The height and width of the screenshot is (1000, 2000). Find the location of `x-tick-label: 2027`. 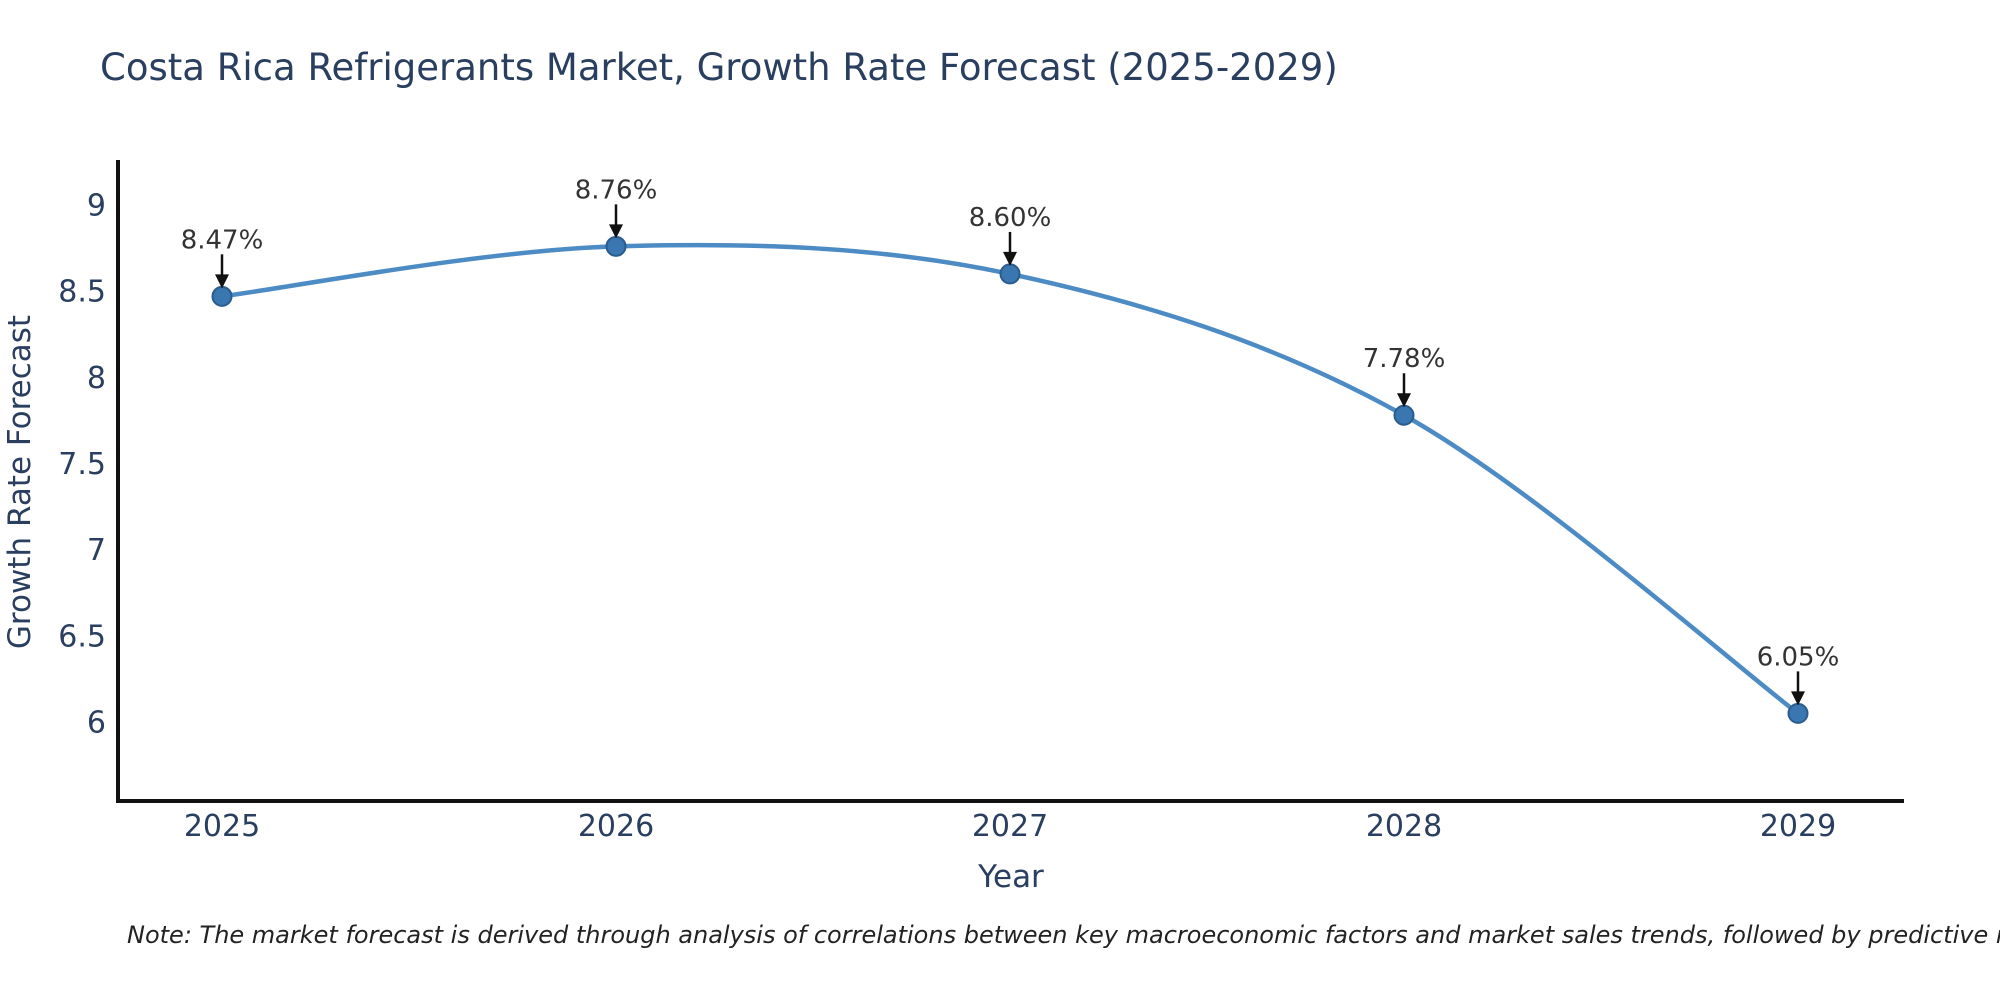

x-tick-label: 2027 is located at coordinates (1010, 826).